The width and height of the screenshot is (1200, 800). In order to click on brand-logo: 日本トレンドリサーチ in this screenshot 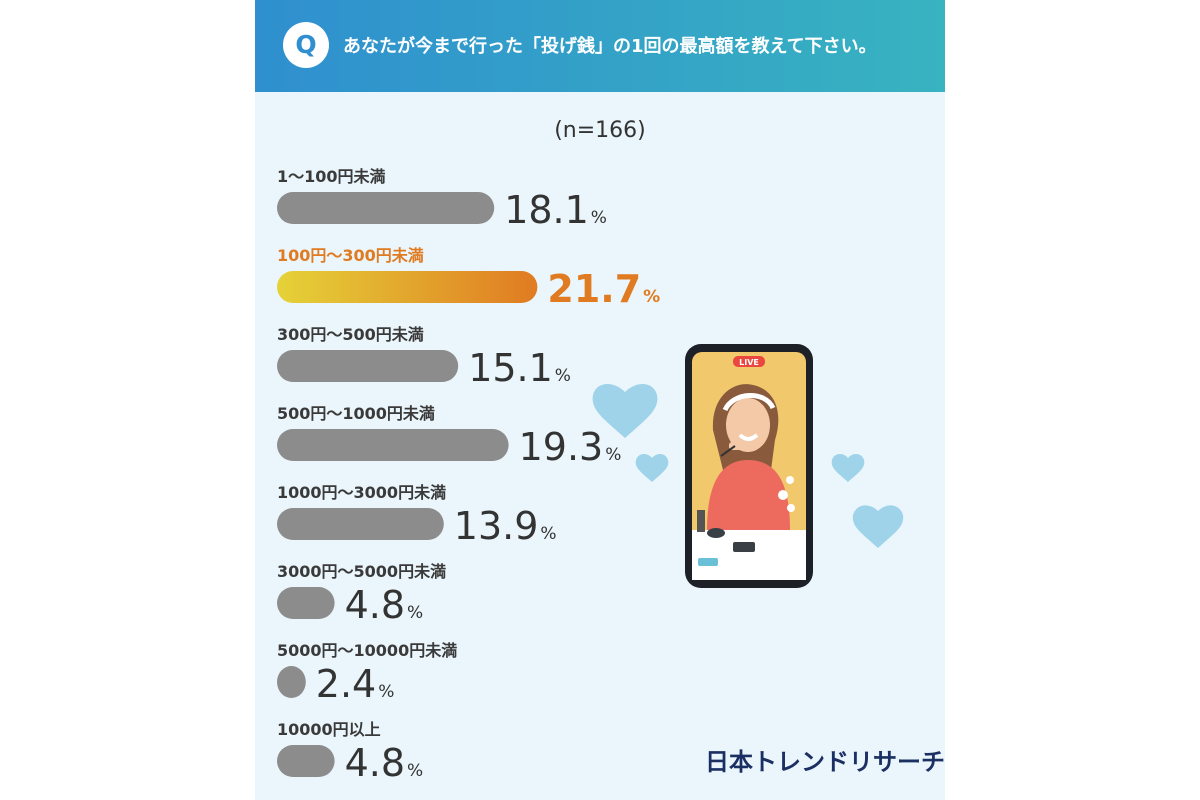, I will do `click(825, 762)`.